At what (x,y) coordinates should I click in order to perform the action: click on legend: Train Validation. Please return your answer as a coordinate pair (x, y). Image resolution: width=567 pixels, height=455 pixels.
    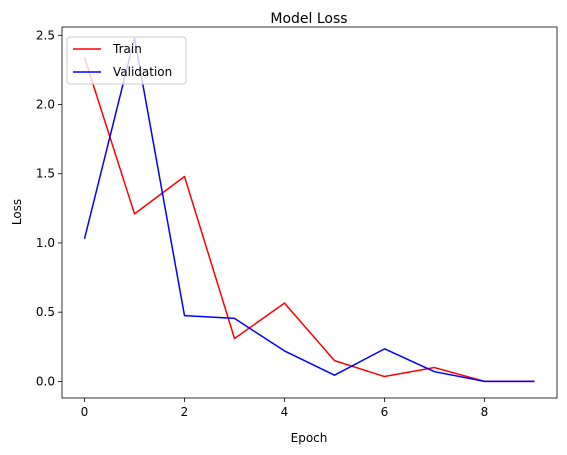
    Looking at the image, I should click on (126, 60).